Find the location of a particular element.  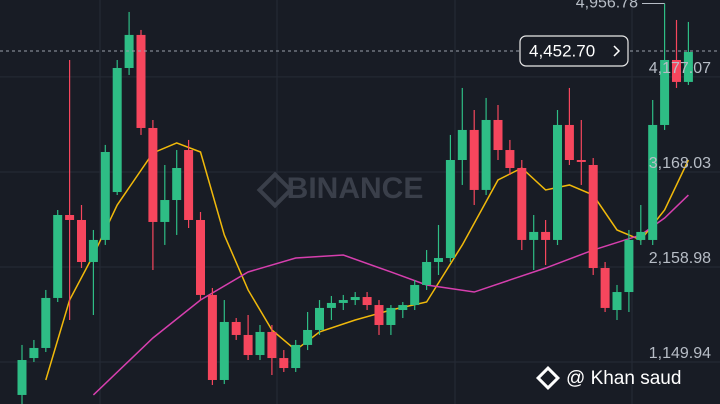

credit-logo is located at coordinates (548, 378).